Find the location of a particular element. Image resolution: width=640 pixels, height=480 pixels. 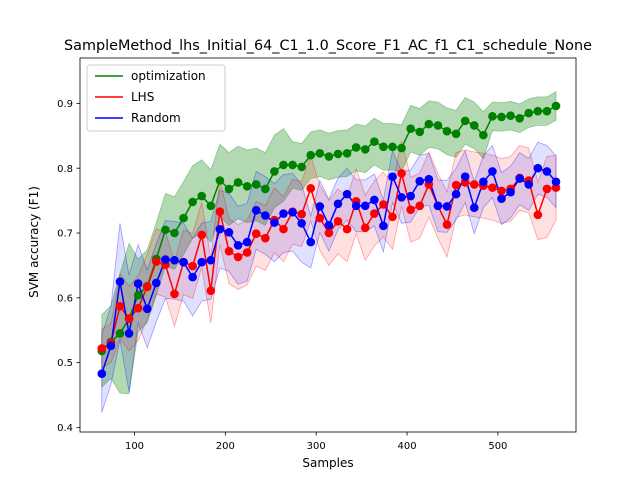

x-tick-label: 400 is located at coordinates (406, 446).